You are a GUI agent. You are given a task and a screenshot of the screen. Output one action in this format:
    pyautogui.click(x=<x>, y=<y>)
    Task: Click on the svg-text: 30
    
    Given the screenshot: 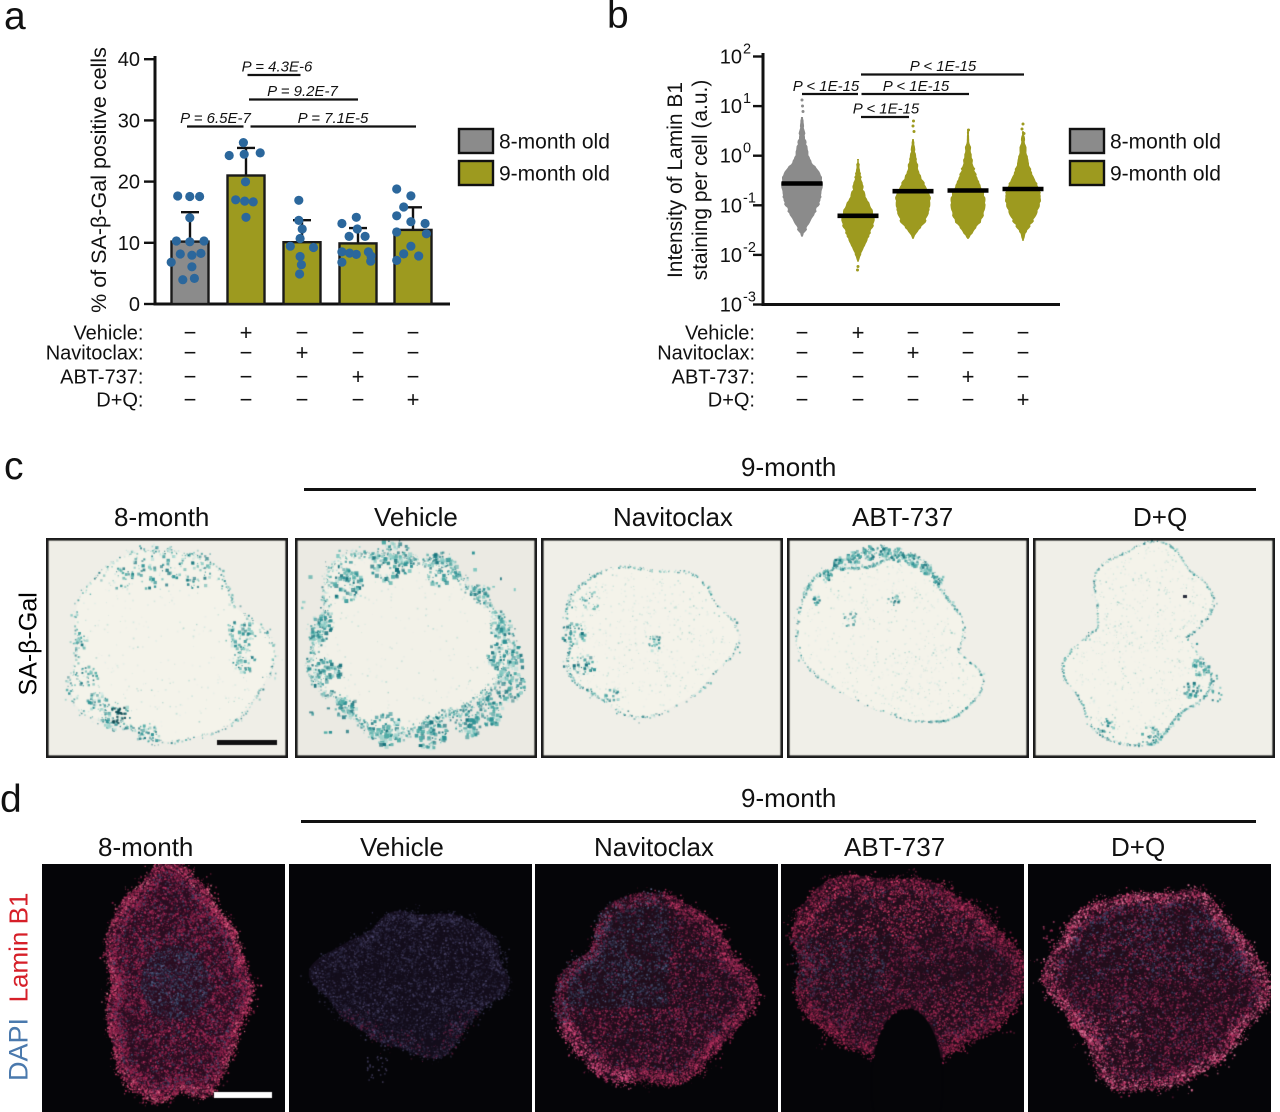 What is the action you would take?
    pyautogui.click(x=129, y=121)
    